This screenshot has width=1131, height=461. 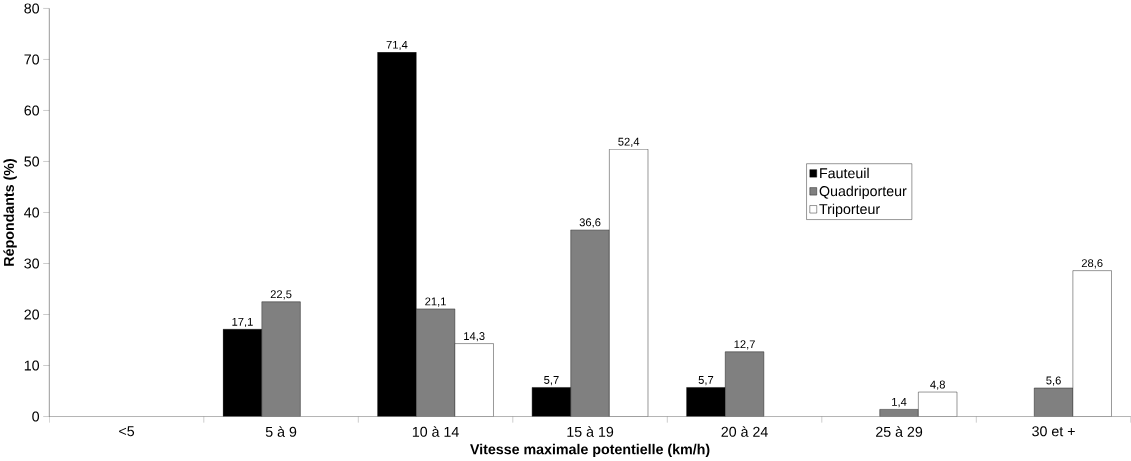 What do you see at coordinates (590, 451) in the screenshot?
I see `x-axis-title: Vitesse maximale potentielle (km/h)` at bounding box center [590, 451].